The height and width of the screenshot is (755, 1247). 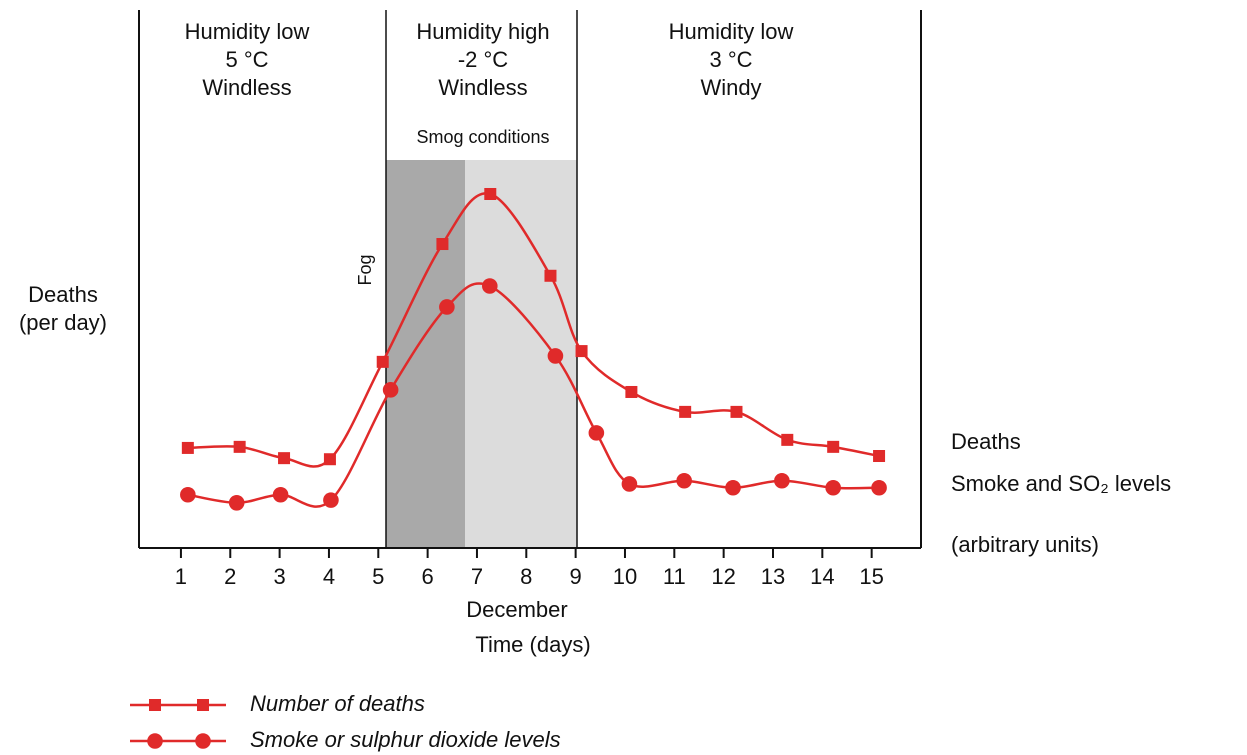 What do you see at coordinates (773, 576) in the screenshot?
I see `x-tick-label: 13` at bounding box center [773, 576].